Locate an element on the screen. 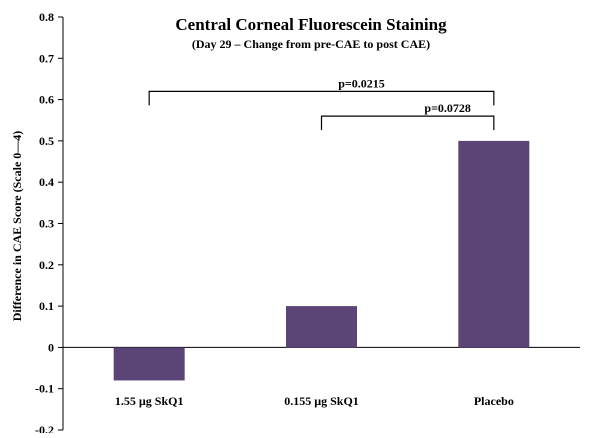 Image resolution: width=594 pixels, height=438 pixels. p-value-label: p=0.0728 is located at coordinates (447, 108).